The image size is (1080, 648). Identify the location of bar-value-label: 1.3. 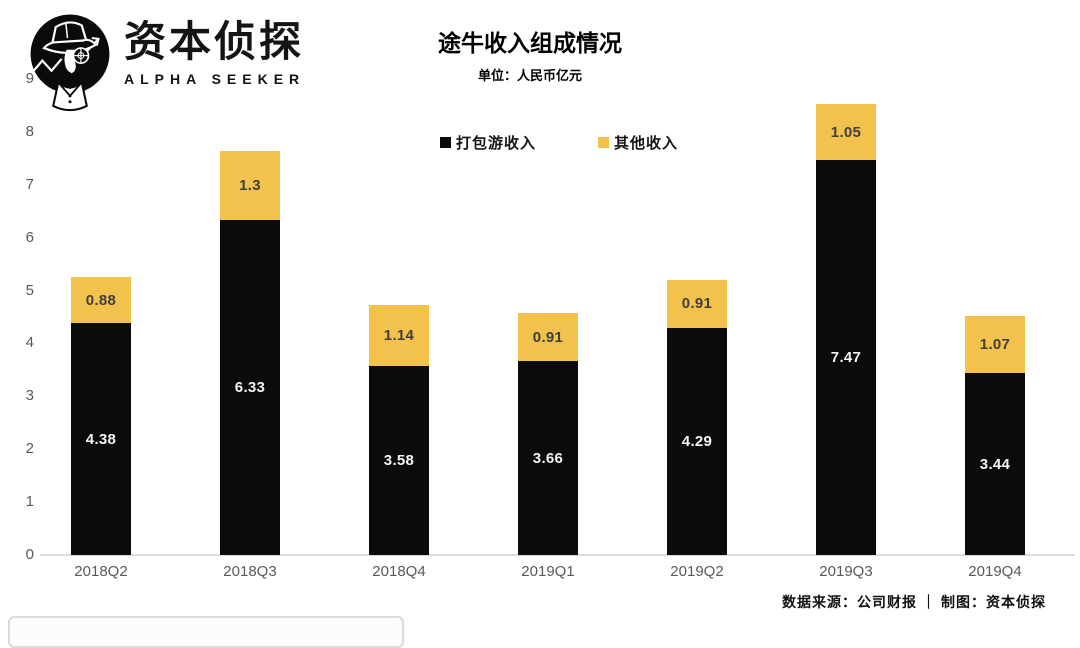
(250, 186).